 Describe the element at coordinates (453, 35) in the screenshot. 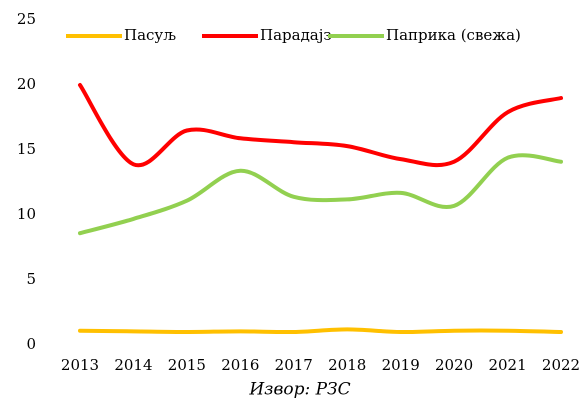

I see `legend-label: Паприка (свежа)` at that location.